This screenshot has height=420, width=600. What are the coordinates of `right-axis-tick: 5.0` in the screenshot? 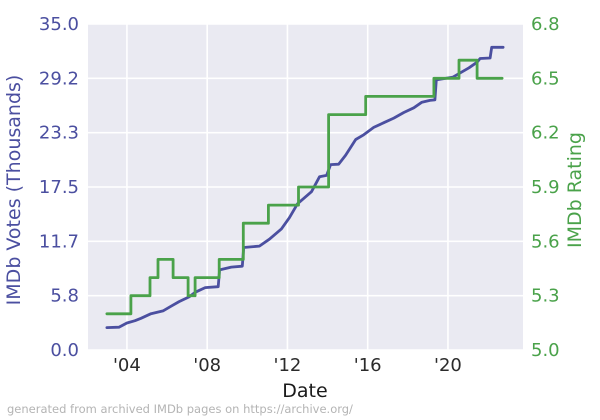 It's located at (545, 350).